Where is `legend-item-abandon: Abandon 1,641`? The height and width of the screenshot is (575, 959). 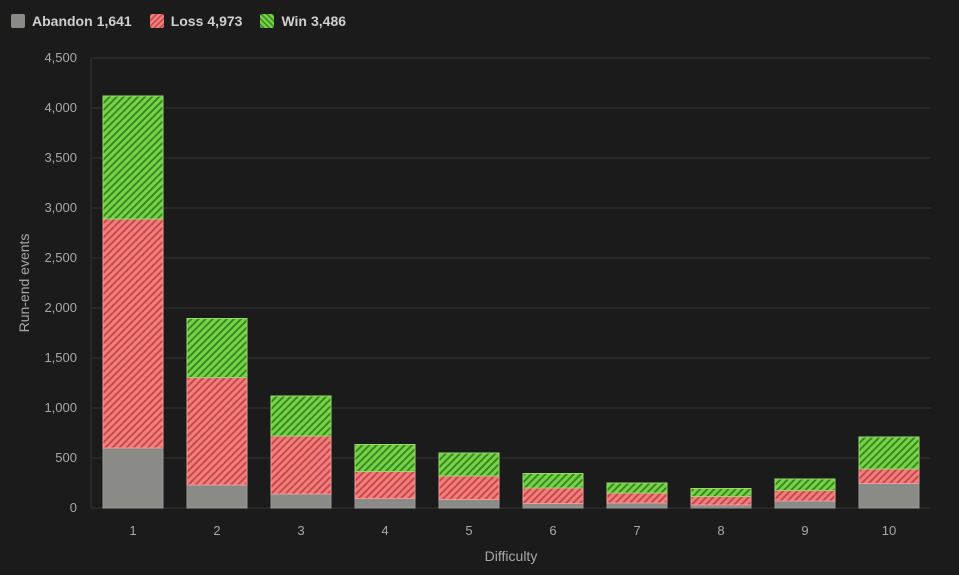
legend-item-abandon: Abandon 1,641 is located at coordinates (71, 21).